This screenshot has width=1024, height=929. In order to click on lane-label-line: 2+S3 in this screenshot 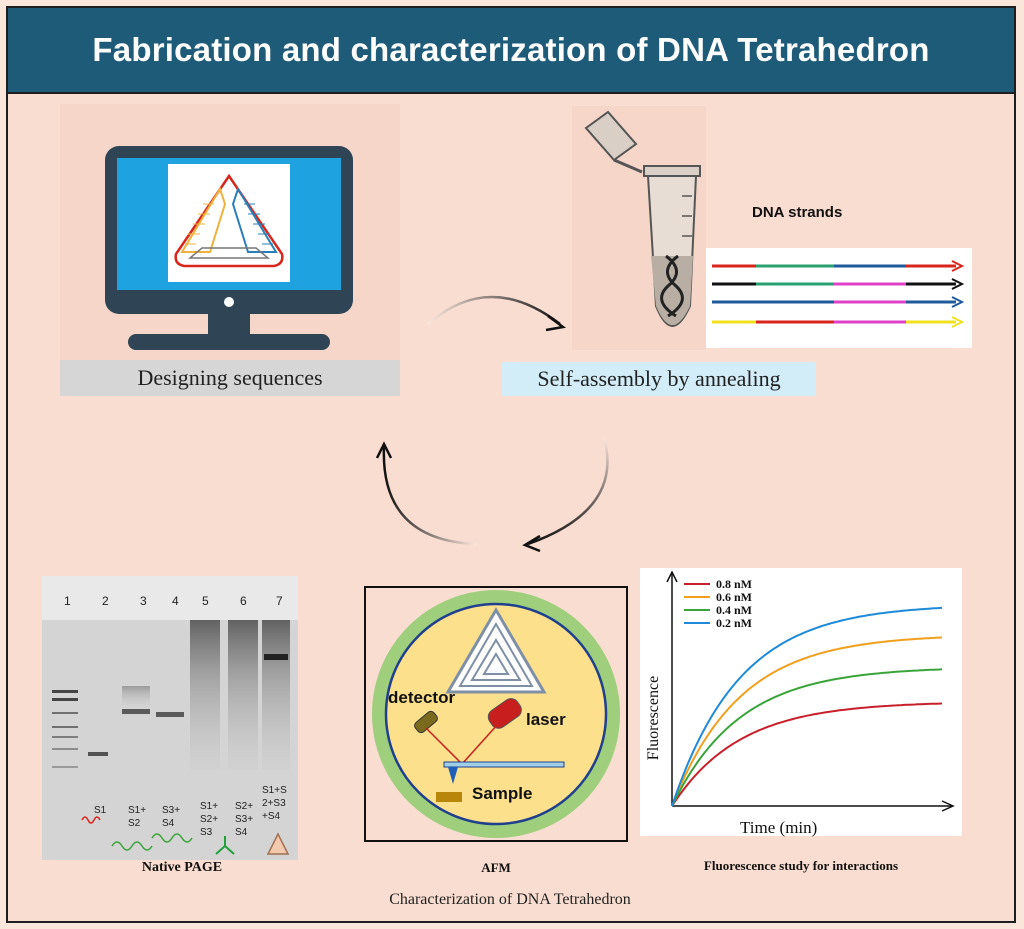, I will do `click(274, 803)`.